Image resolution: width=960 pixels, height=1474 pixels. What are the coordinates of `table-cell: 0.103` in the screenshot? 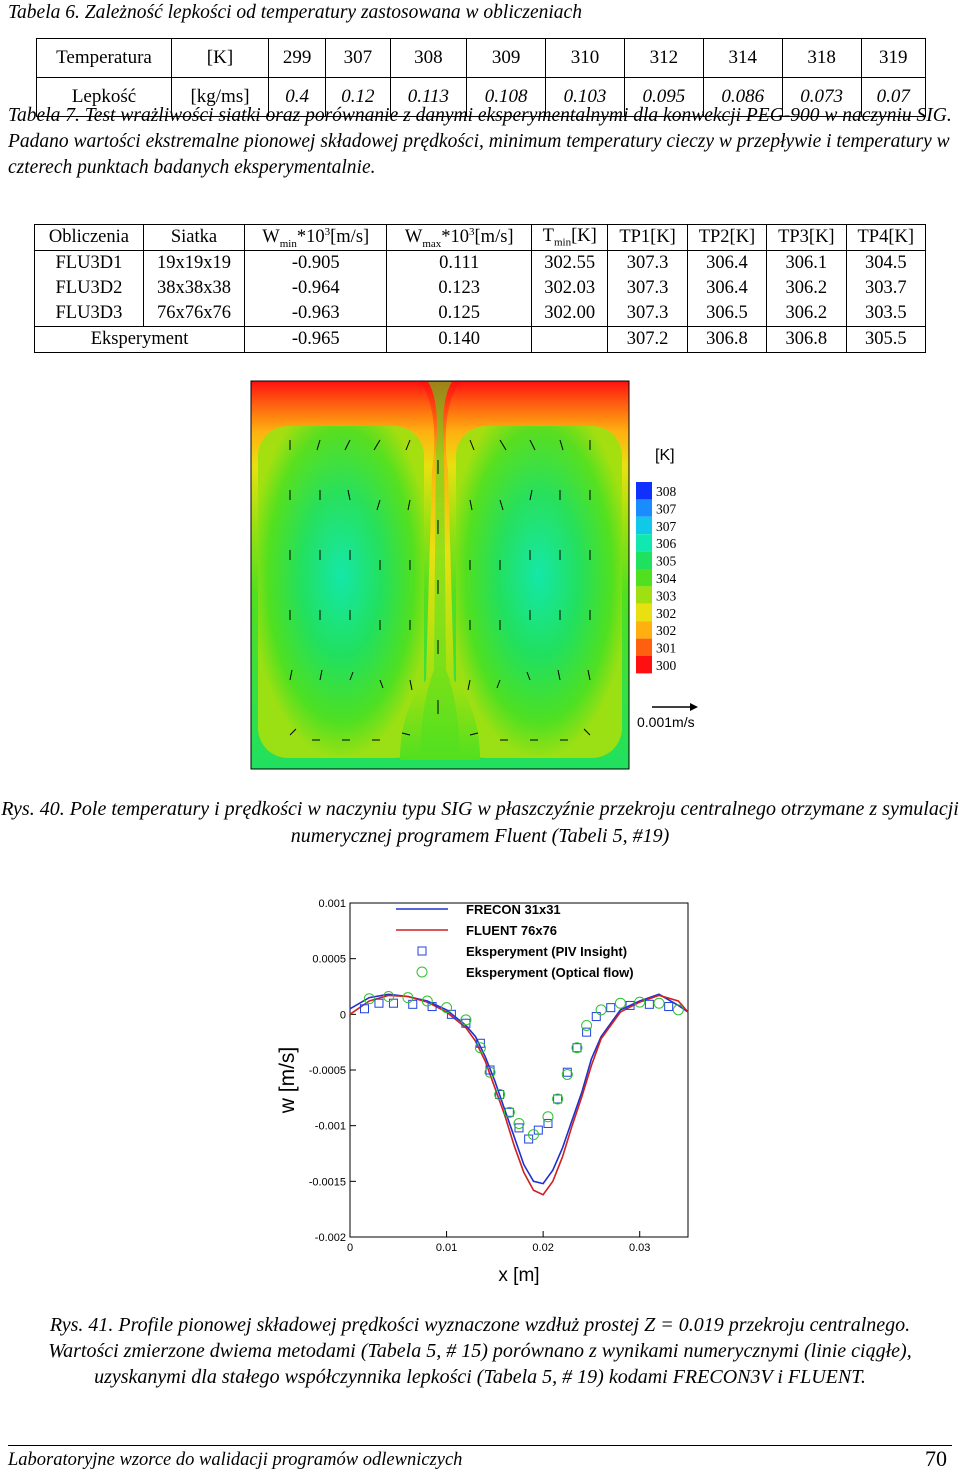 It's located at (585, 97).